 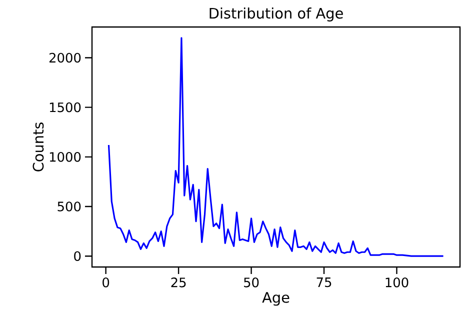 I want to click on x-tick-label: 75, so click(x=324, y=283).